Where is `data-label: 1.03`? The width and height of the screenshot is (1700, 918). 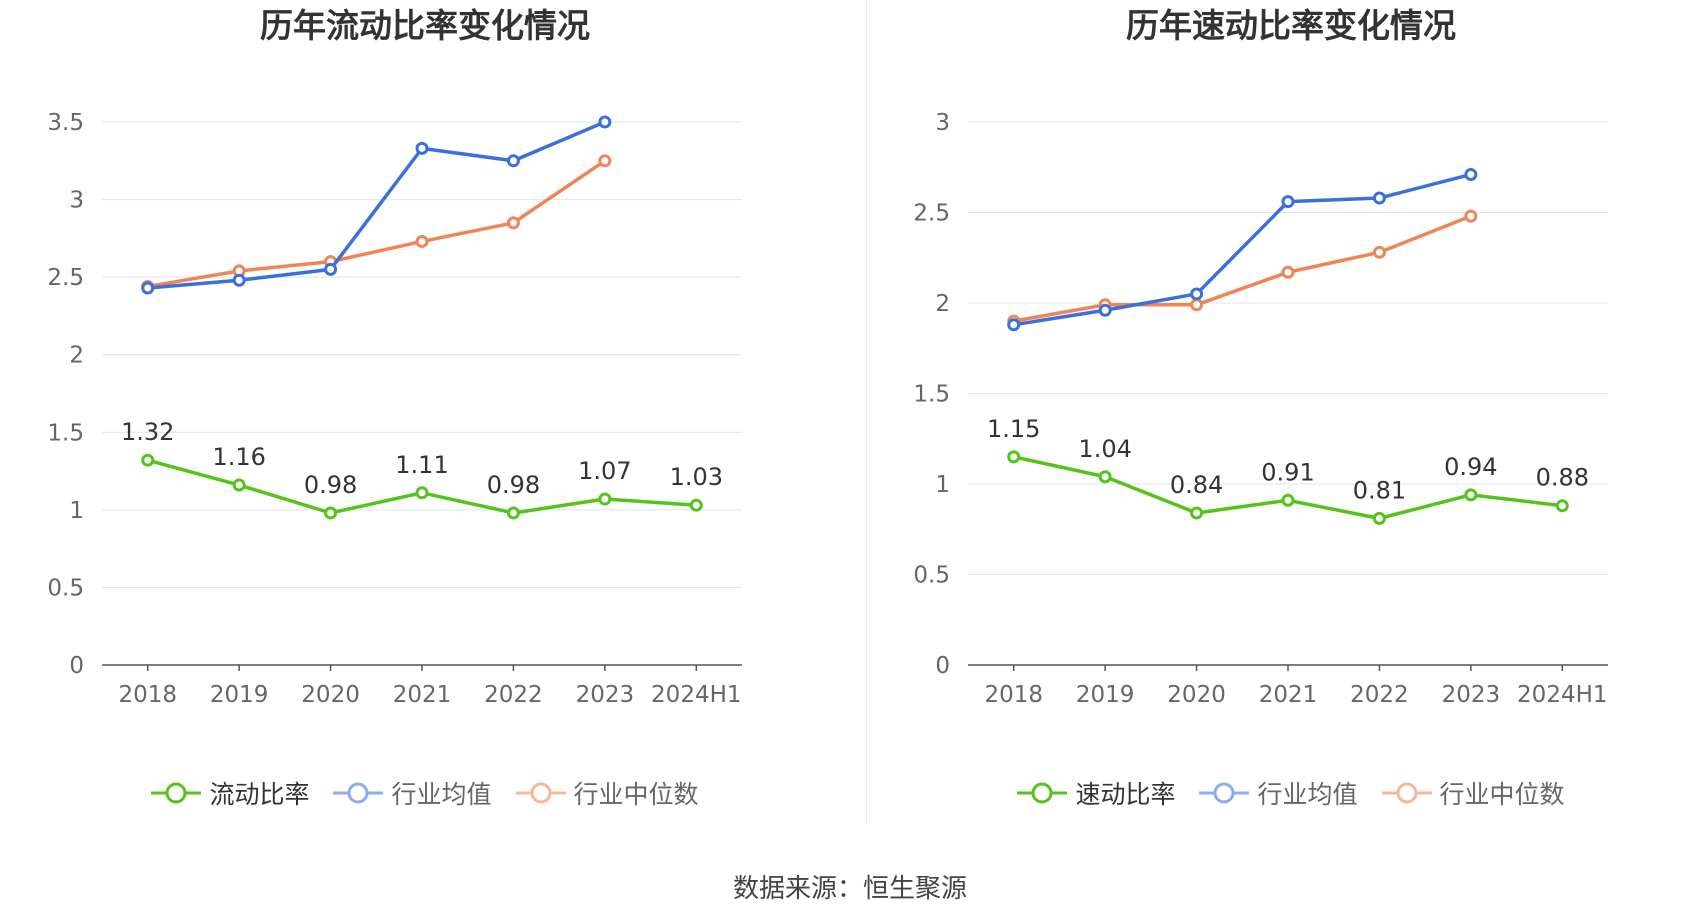
data-label: 1.03 is located at coordinates (696, 477).